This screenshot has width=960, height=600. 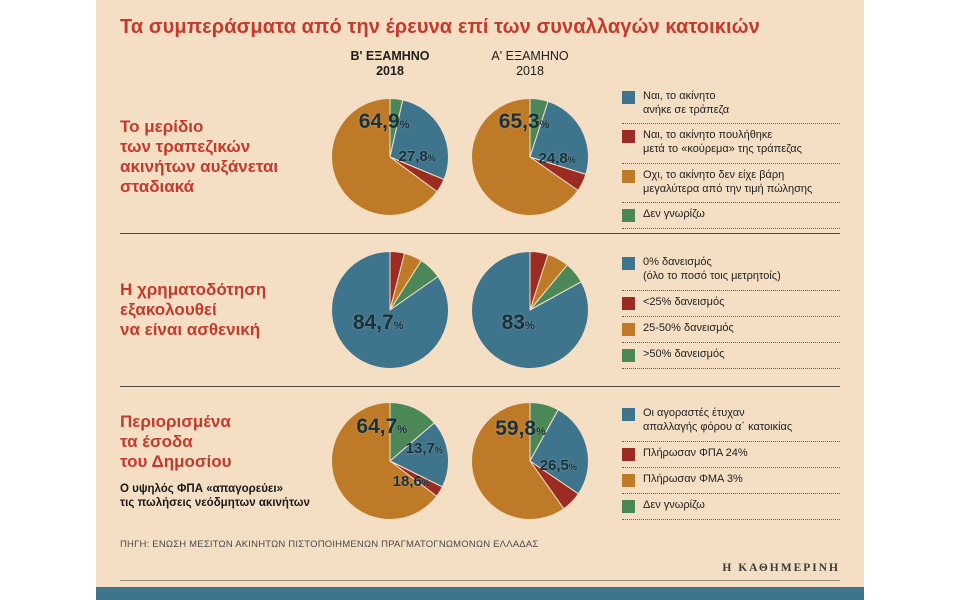 I want to click on column-header-b-exam-2018: Β' ΕΞΑΜΗΝΟ 2018, so click(x=390, y=64).